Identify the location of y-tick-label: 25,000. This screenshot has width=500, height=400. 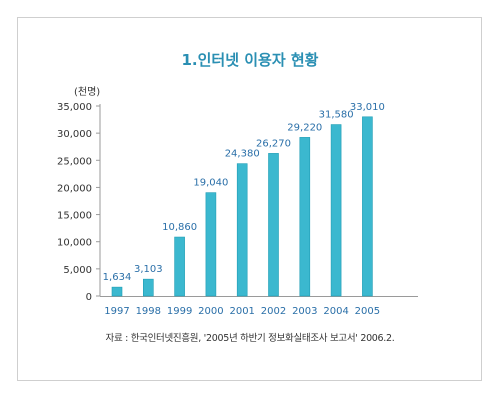
(74, 161).